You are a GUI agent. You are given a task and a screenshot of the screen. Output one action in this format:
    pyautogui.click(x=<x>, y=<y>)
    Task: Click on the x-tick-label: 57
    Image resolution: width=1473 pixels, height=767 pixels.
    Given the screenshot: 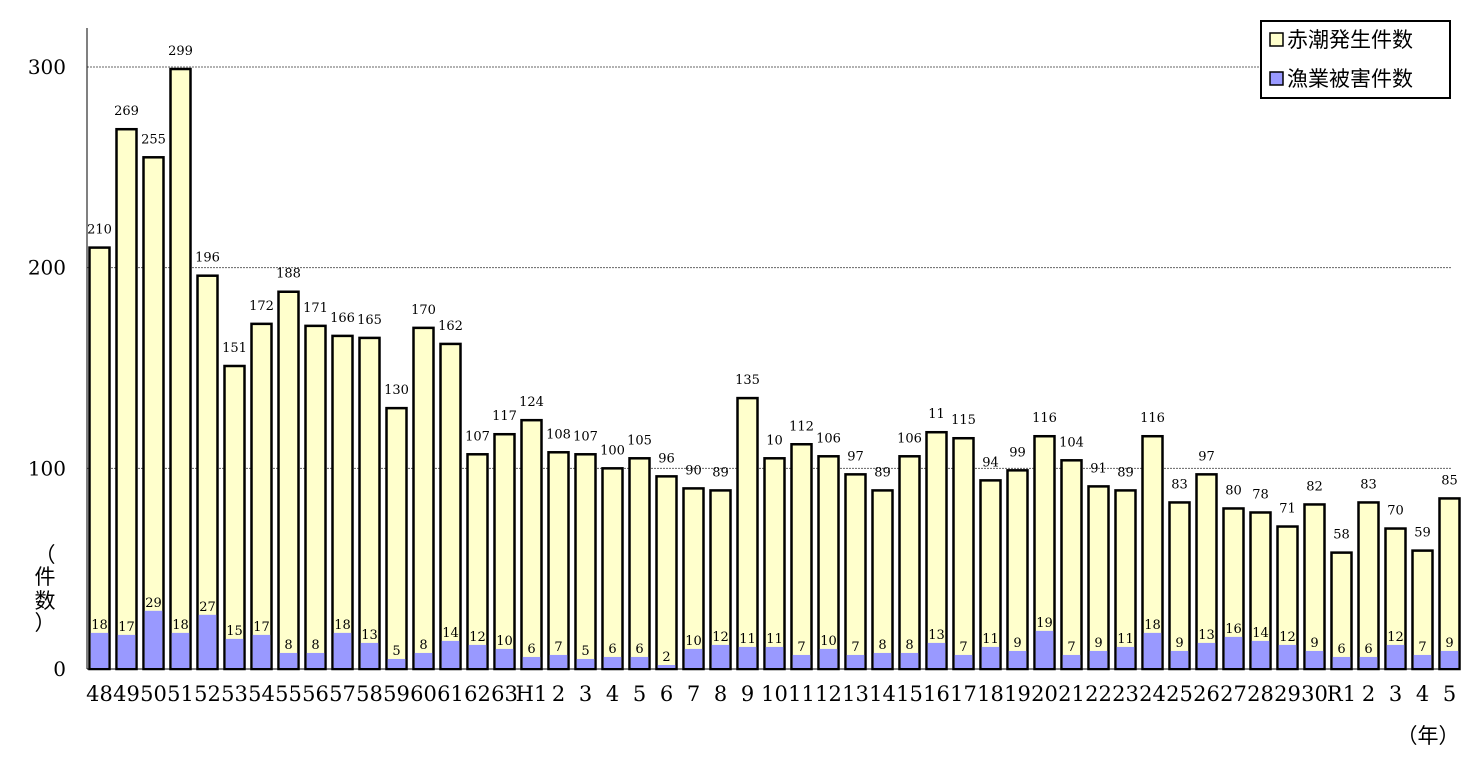 What is the action you would take?
    pyautogui.click(x=342, y=694)
    